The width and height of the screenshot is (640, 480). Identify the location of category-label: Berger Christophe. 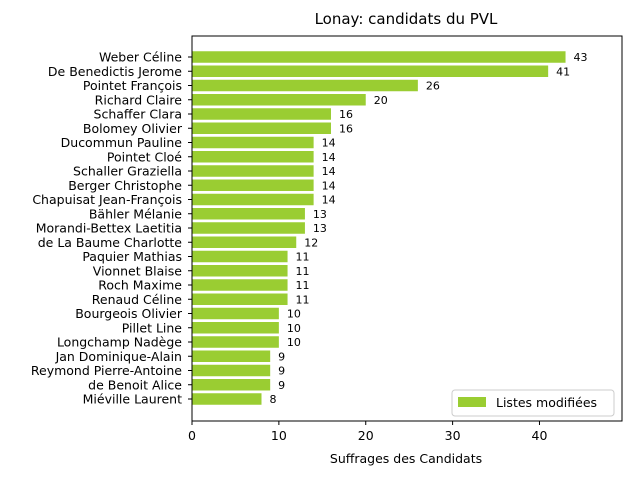
(125, 185).